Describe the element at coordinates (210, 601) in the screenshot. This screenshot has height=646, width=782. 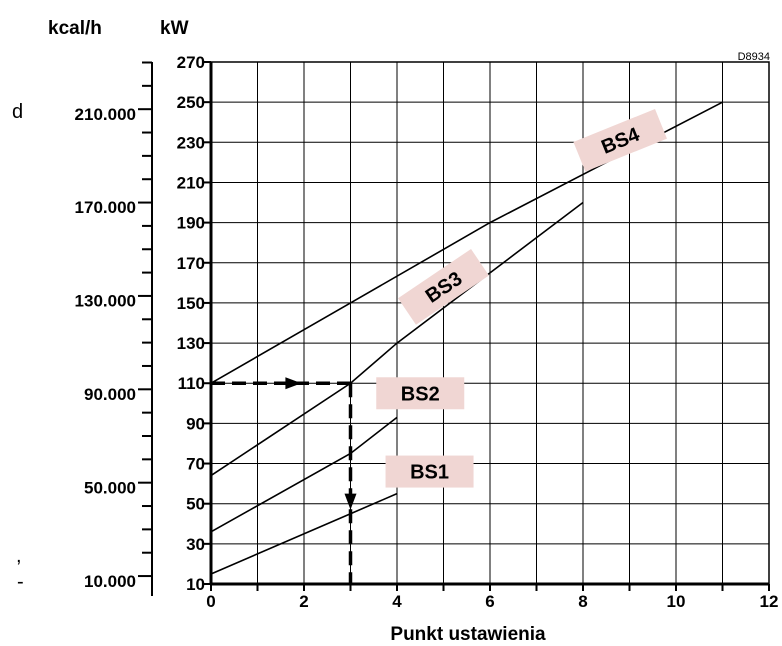
I see `x-tick-label: 0` at that location.